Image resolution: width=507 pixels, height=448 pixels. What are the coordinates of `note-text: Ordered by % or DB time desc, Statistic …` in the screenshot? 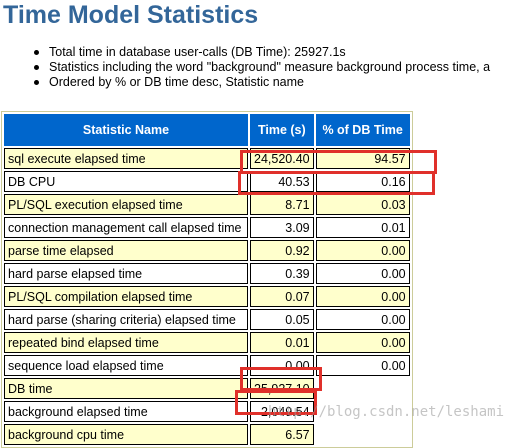 It's located at (176, 82).